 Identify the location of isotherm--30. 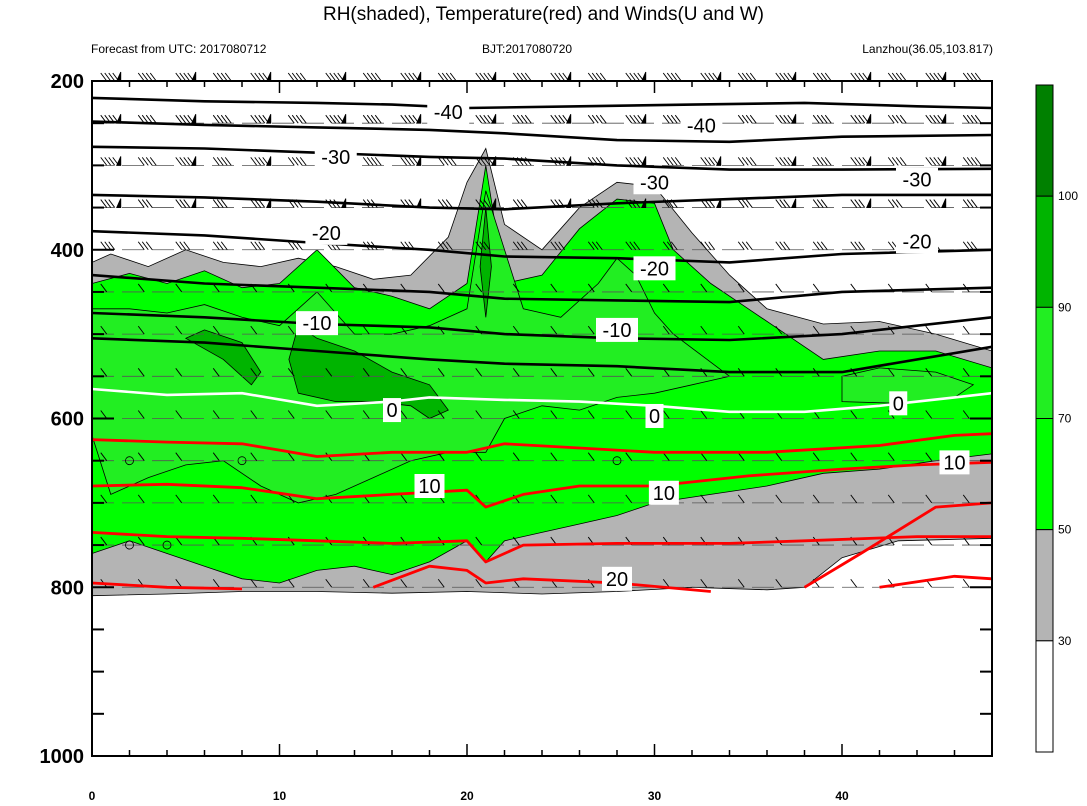
(542, 202).